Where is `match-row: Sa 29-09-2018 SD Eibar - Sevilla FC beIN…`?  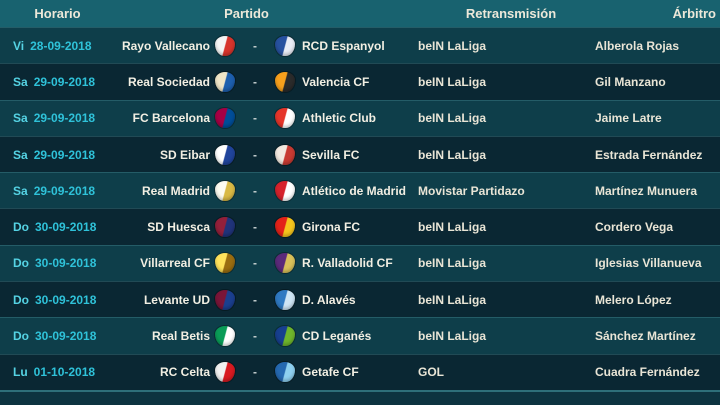 match-row: Sa 29-09-2018 SD Eibar - Sevilla FC beIN… is located at coordinates (360, 154).